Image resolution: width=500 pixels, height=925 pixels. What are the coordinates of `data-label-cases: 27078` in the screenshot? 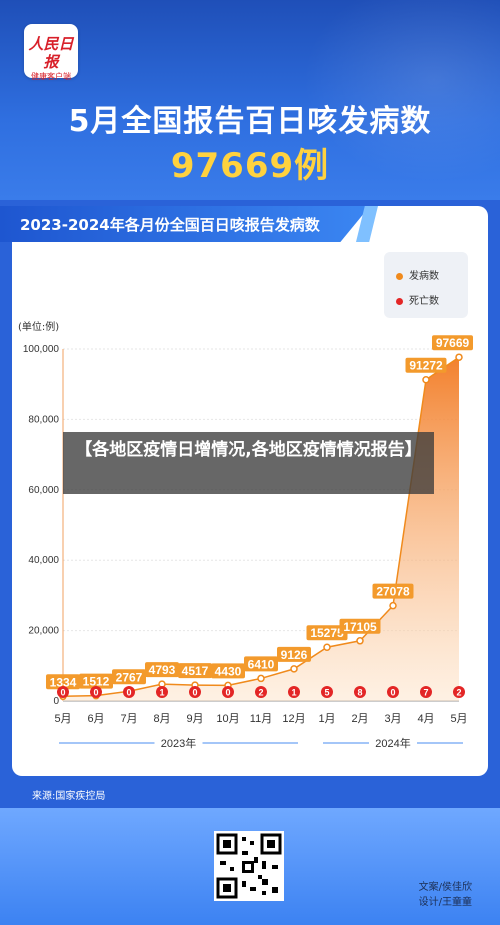 It's located at (393, 592).